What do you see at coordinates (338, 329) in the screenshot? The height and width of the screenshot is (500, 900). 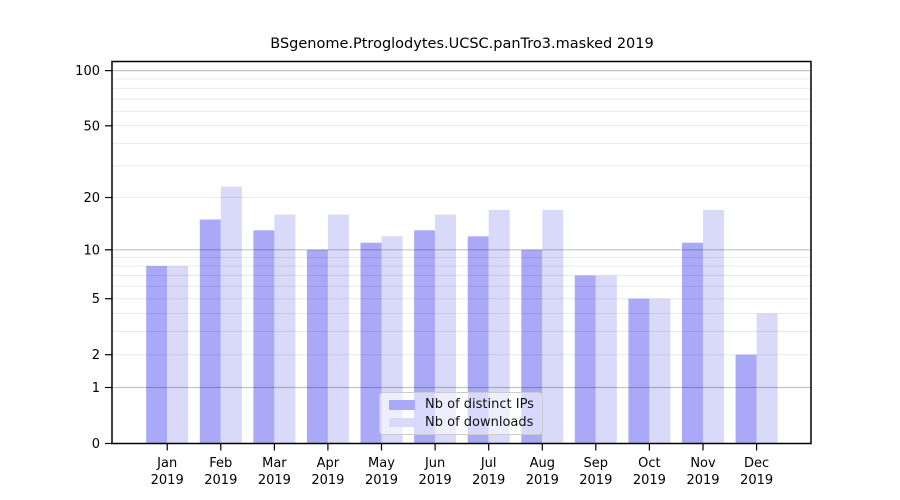 I see `bar-downloads-apr` at bounding box center [338, 329].